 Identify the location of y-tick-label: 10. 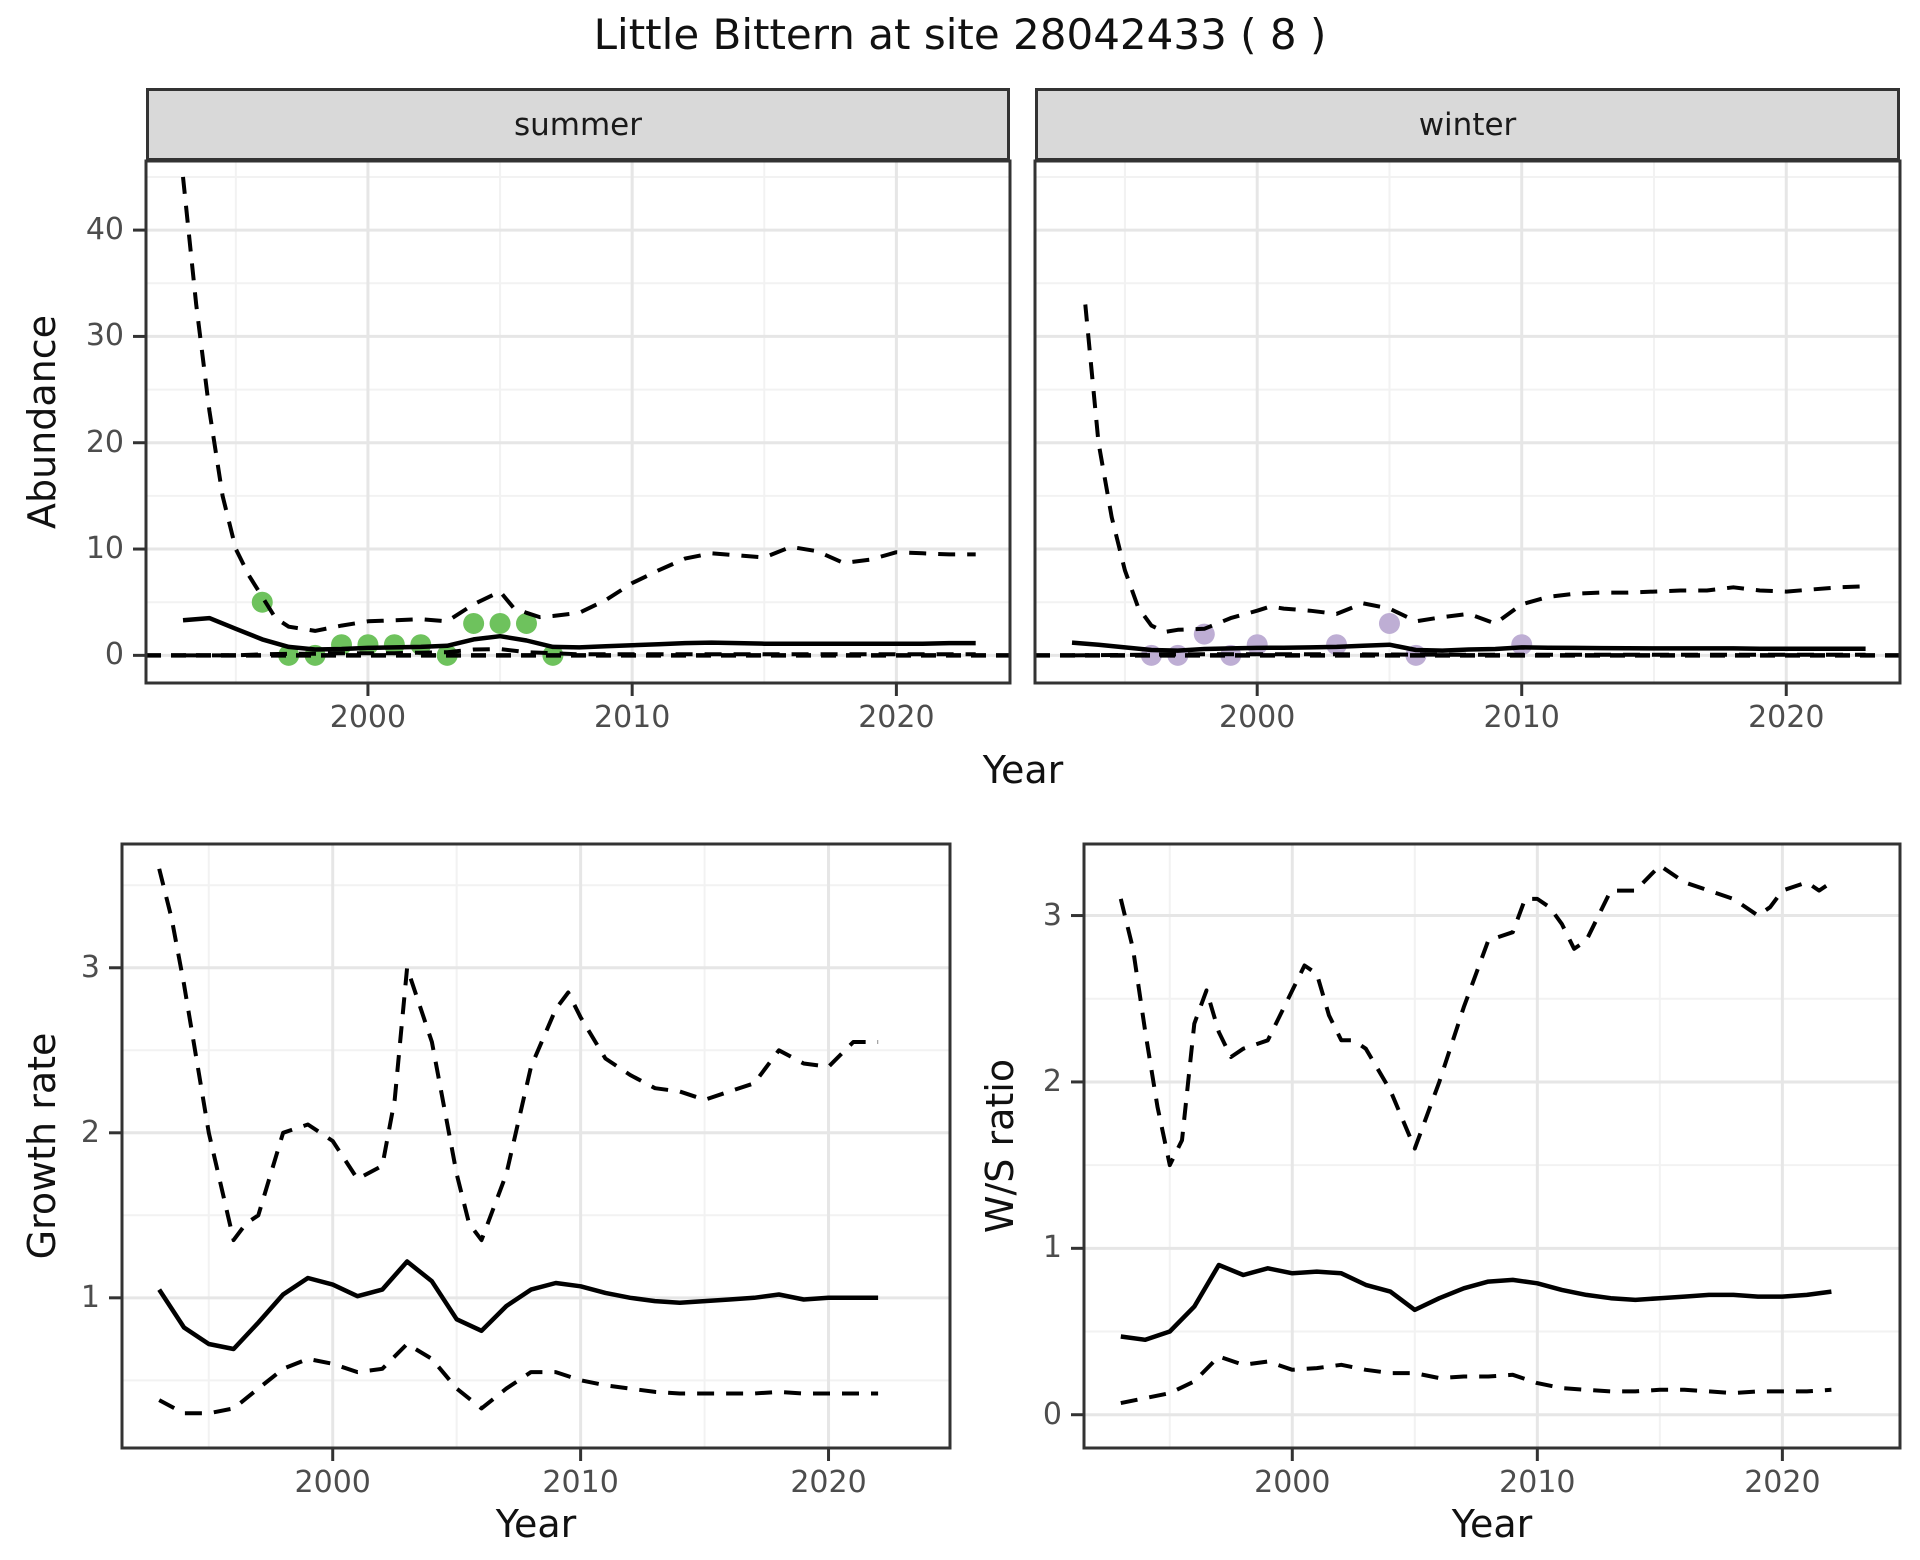
(104, 549).